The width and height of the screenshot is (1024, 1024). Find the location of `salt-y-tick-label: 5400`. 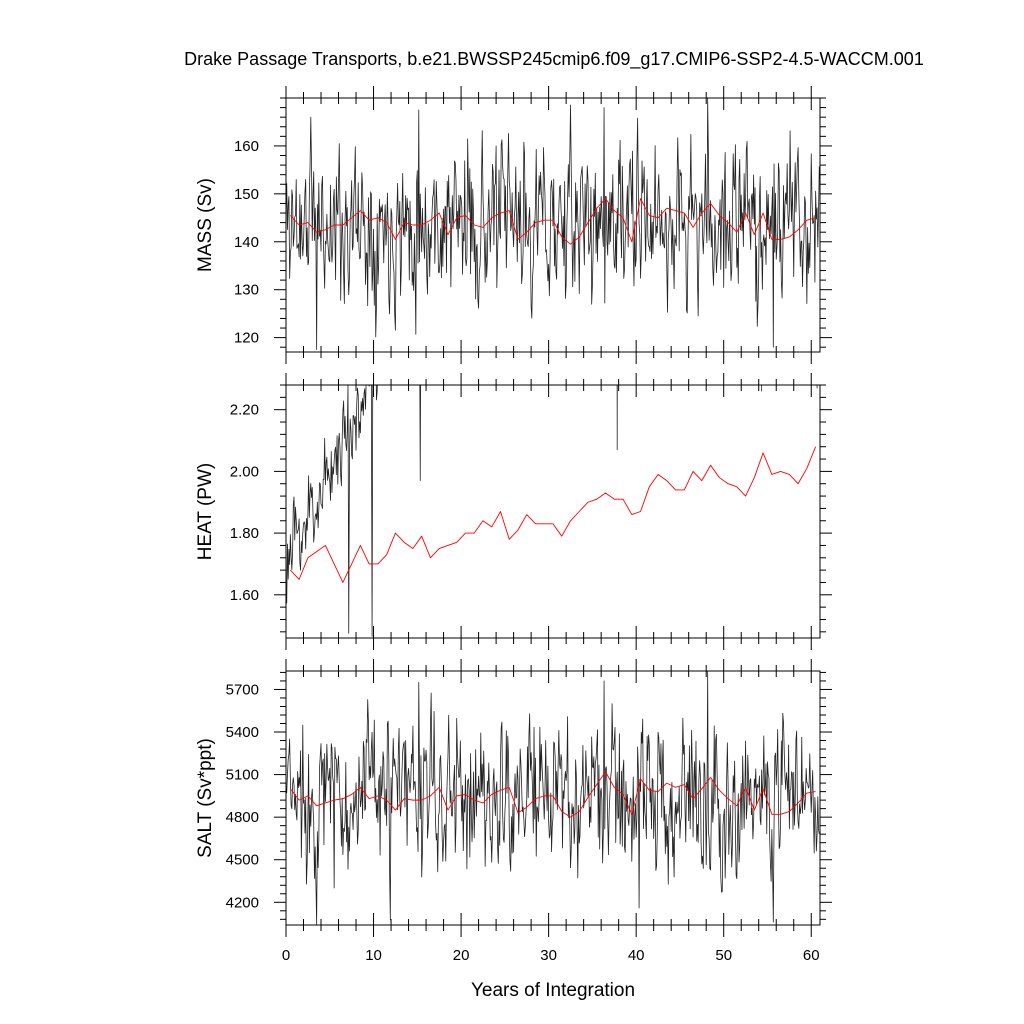

salt-y-tick-label: 5400 is located at coordinates (242, 732).